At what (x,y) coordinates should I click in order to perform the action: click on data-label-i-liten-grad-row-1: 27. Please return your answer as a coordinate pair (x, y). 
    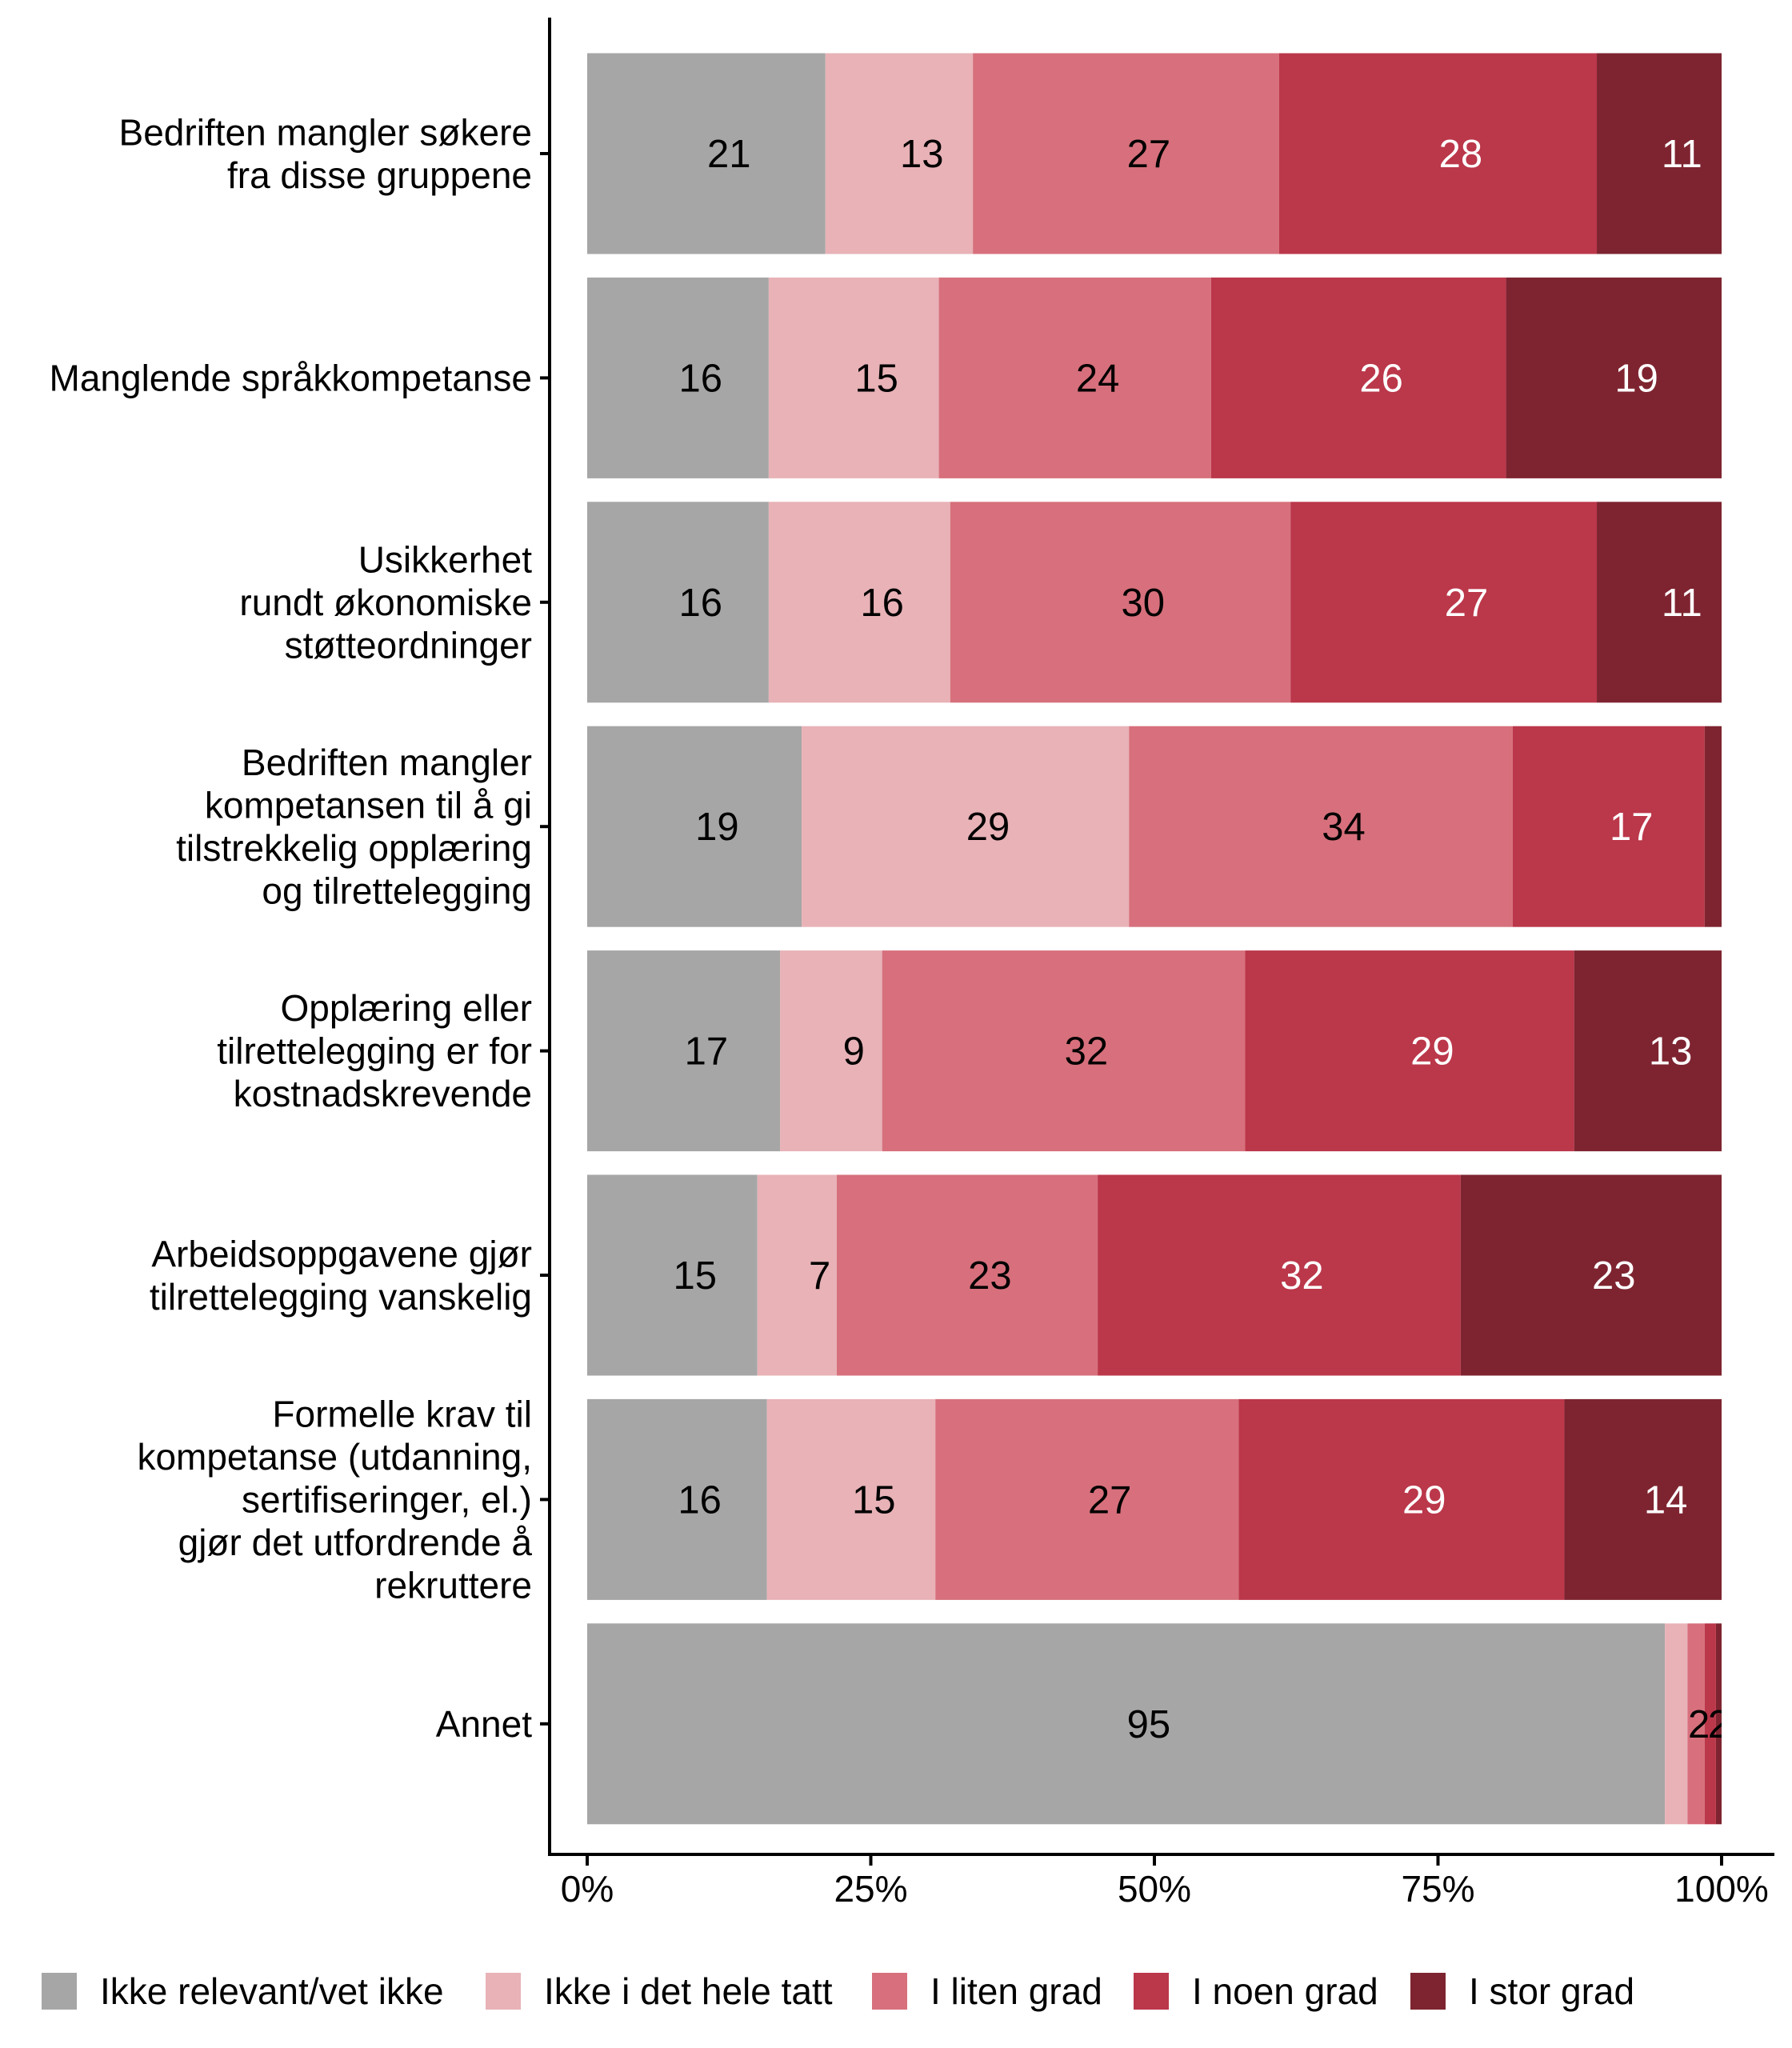
    Looking at the image, I should click on (1149, 154).